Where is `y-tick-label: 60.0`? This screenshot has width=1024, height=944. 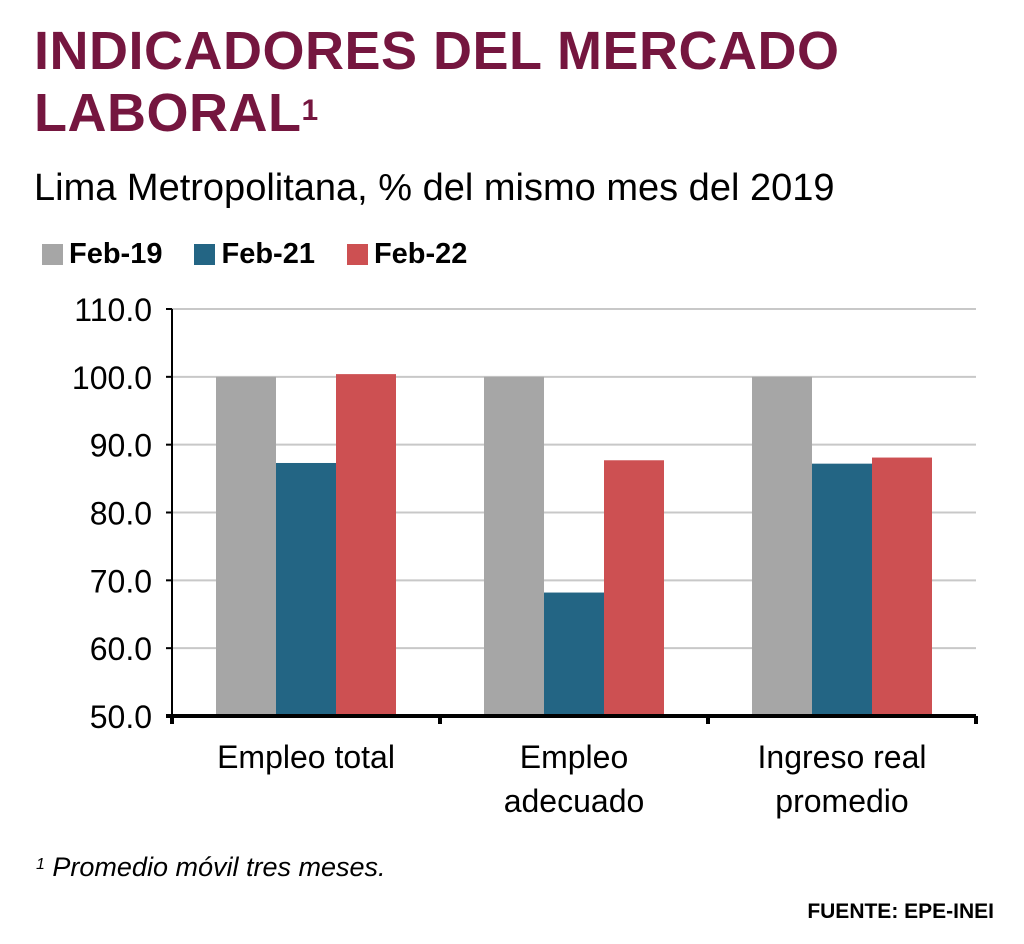 y-tick-label: 60.0 is located at coordinates (121, 649).